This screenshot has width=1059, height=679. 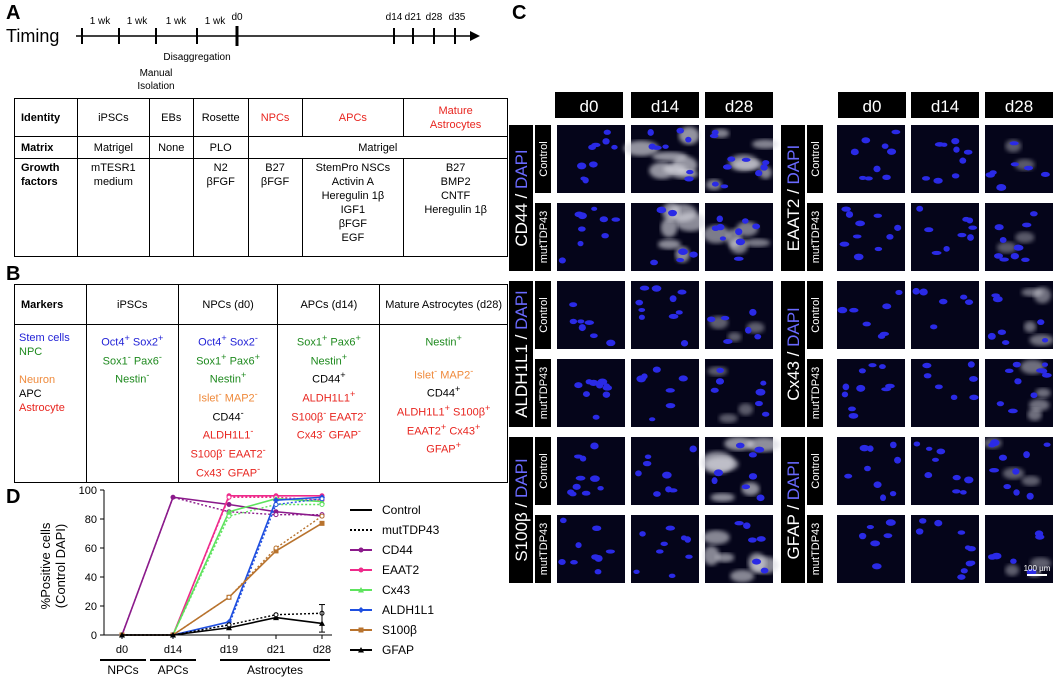 I want to click on day-label: d28, so click(x=434, y=17).